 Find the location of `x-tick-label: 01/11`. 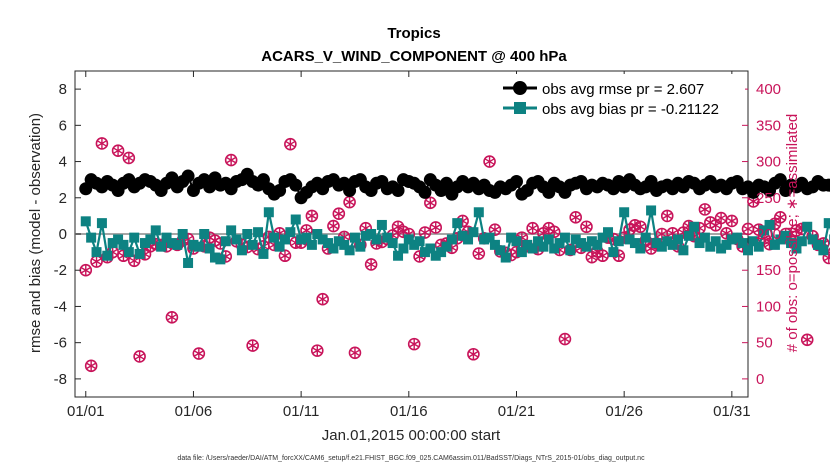

x-tick-label: 01/11 is located at coordinates (301, 411).